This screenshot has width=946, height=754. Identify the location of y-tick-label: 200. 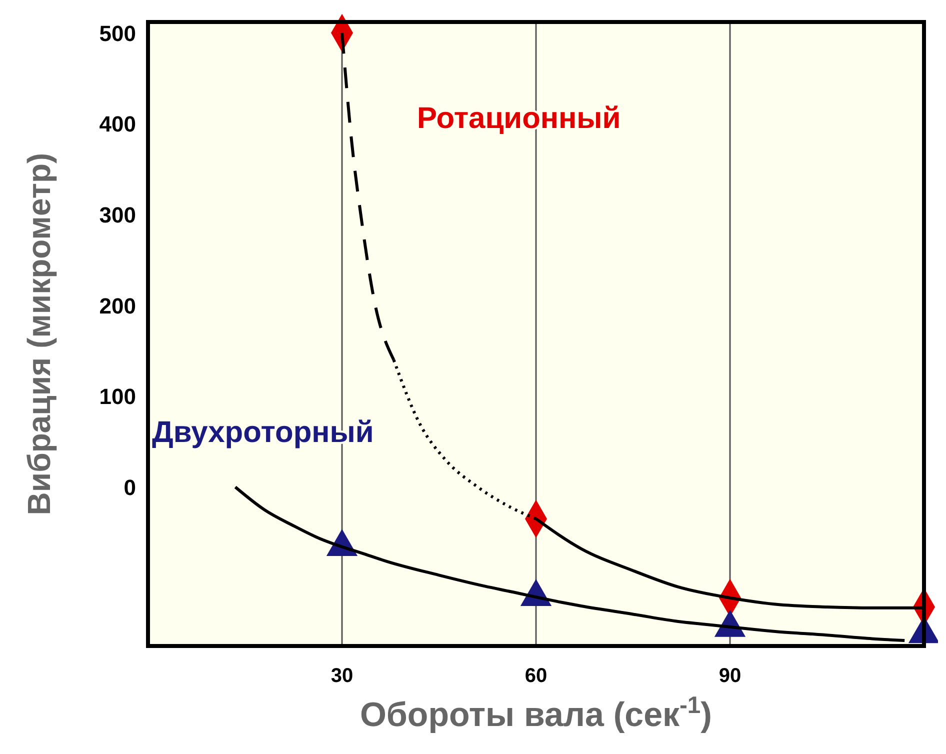
(117, 305).